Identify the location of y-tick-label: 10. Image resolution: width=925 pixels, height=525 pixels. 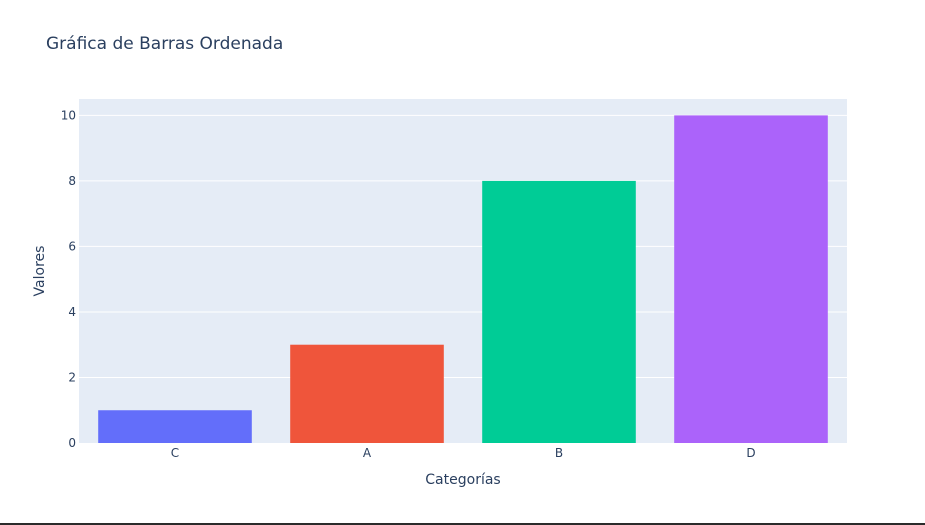
(68, 115).